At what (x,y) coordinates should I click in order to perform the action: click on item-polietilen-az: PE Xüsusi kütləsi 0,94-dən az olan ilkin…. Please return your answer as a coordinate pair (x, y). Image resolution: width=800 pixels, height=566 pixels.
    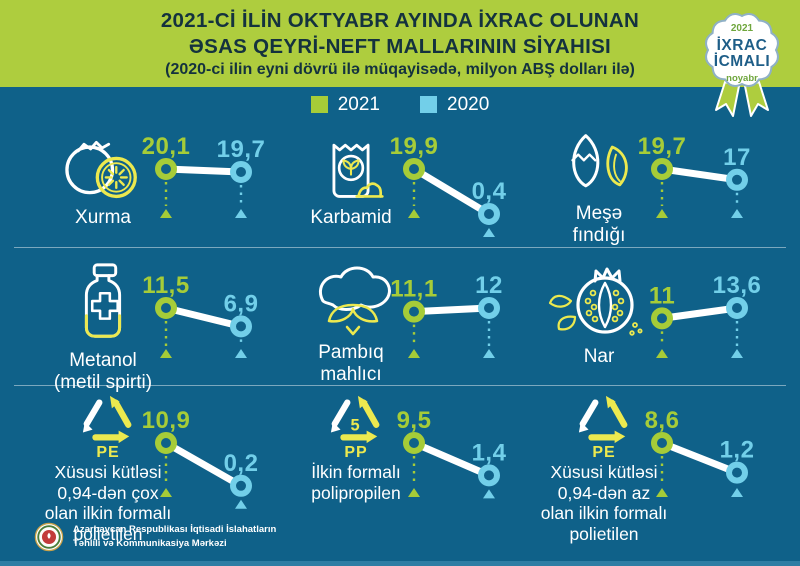
    Looking at the image, I should click on (648, 464).